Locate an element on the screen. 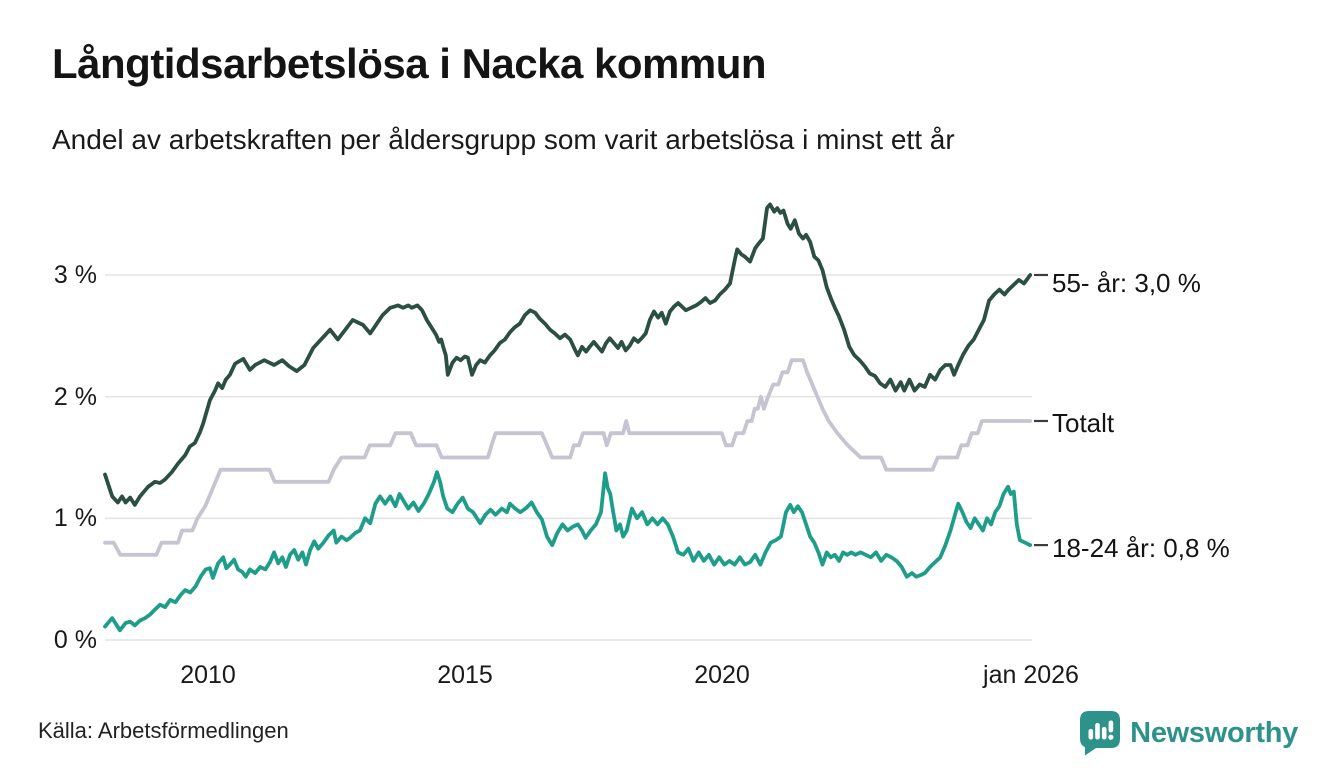  brand-name: Newsworthy is located at coordinates (1214, 732).